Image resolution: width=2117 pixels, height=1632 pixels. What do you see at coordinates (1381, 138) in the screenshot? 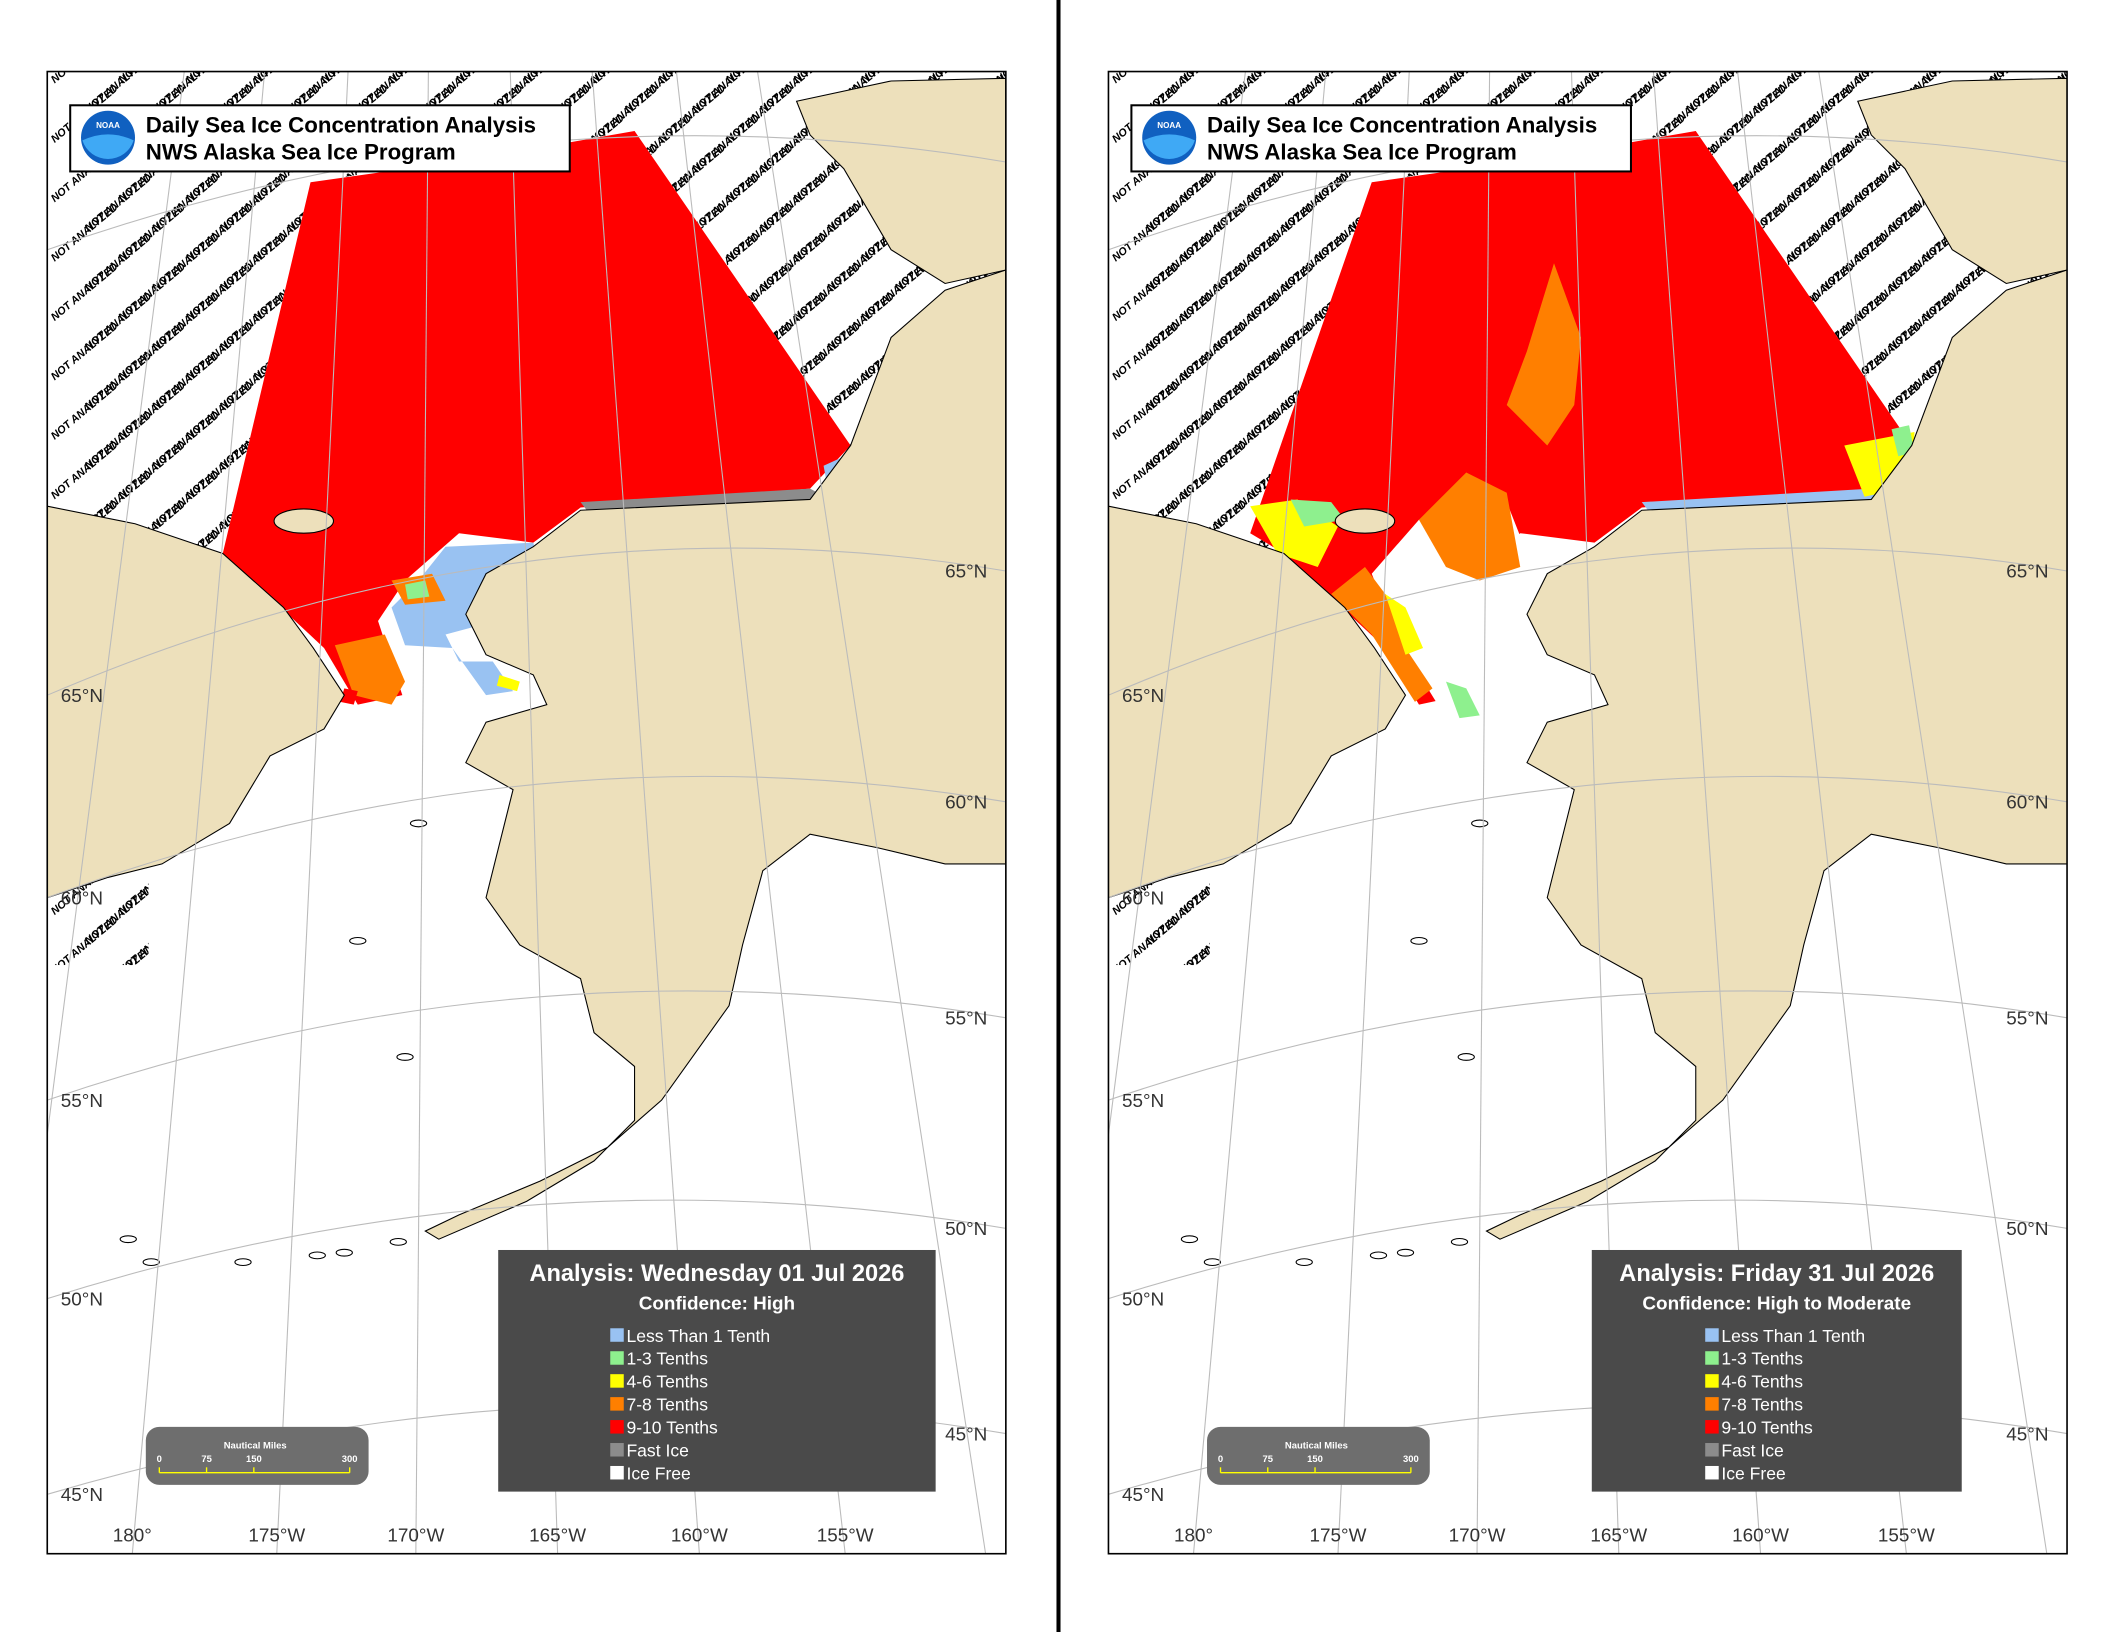
I see `header-box` at bounding box center [1381, 138].